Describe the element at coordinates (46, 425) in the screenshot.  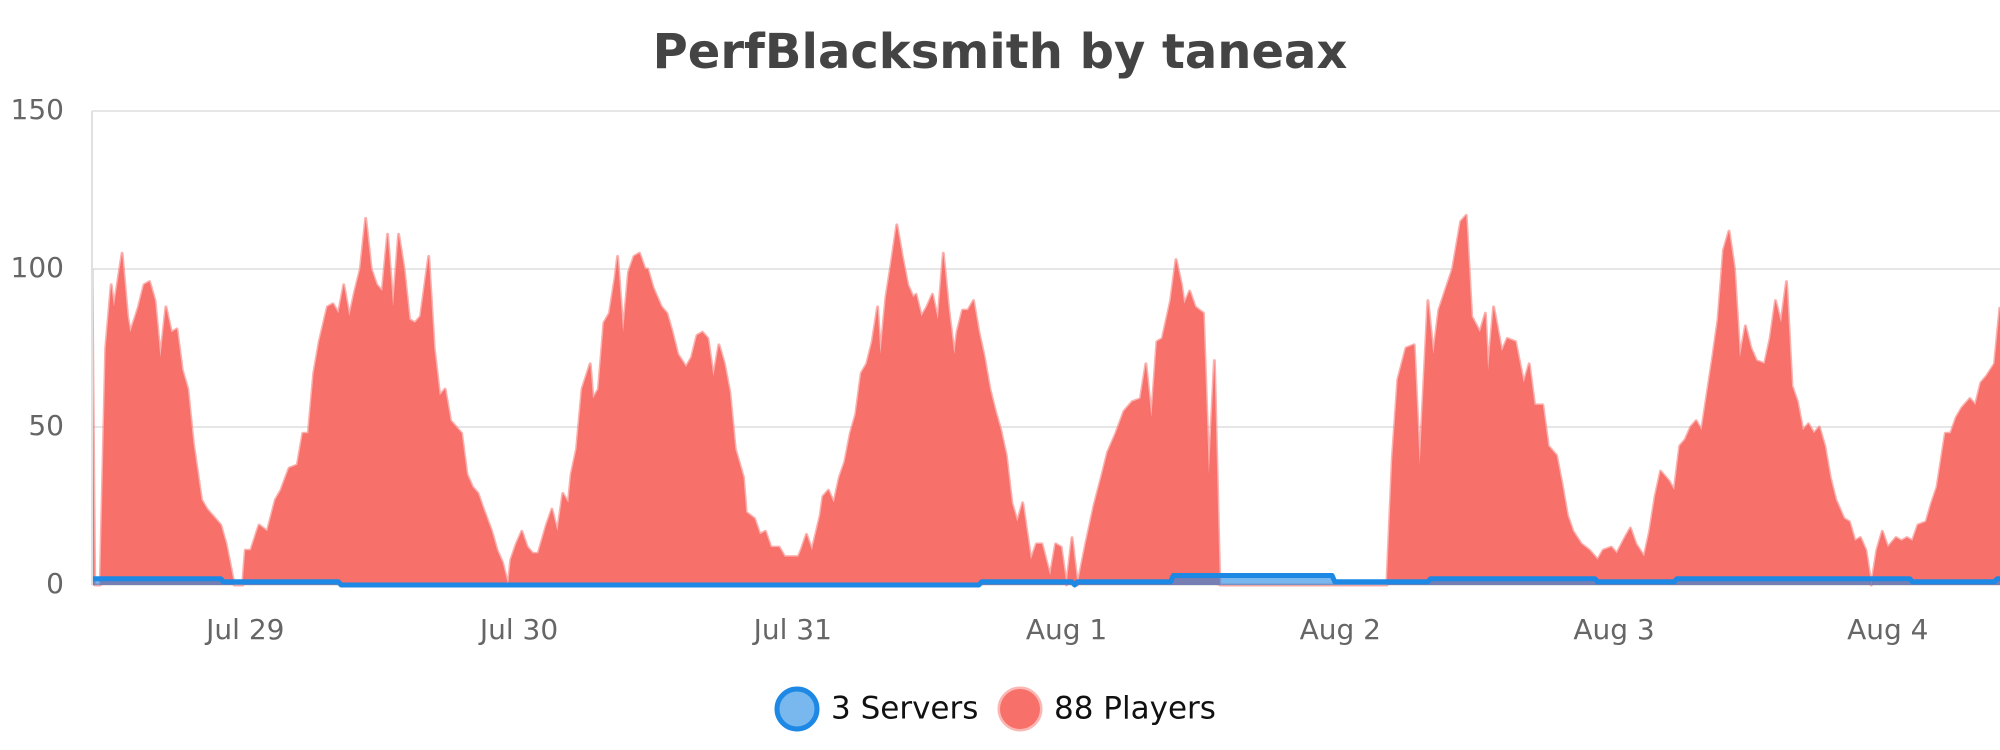
I see `y-tick-label: 50` at that location.